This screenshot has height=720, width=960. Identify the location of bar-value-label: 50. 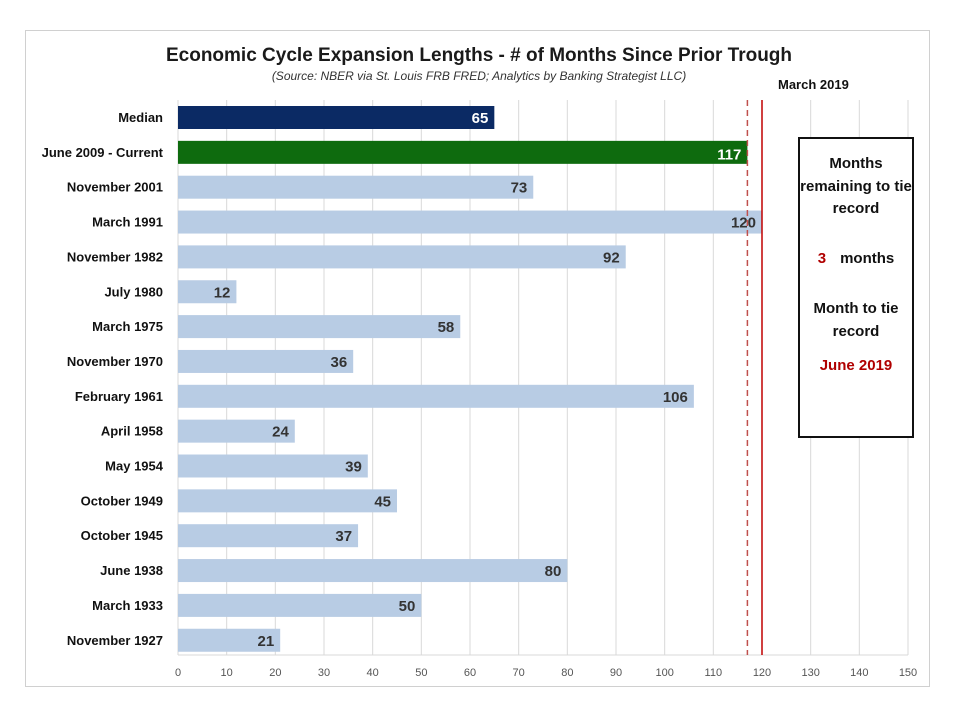
(407, 606).